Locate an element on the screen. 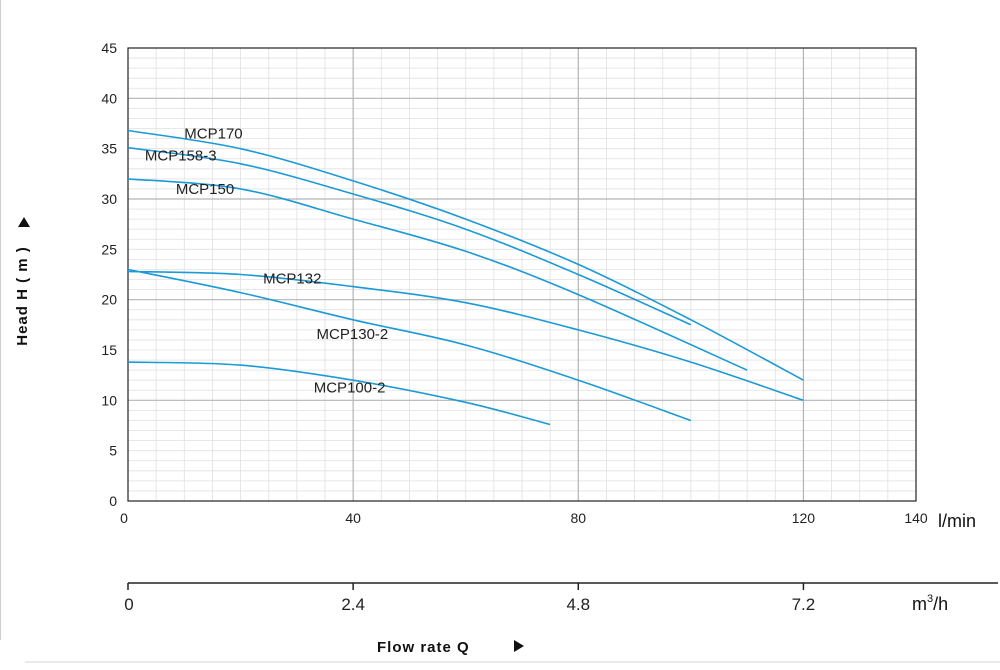  x-tick-label: 140 is located at coordinates (916, 518).